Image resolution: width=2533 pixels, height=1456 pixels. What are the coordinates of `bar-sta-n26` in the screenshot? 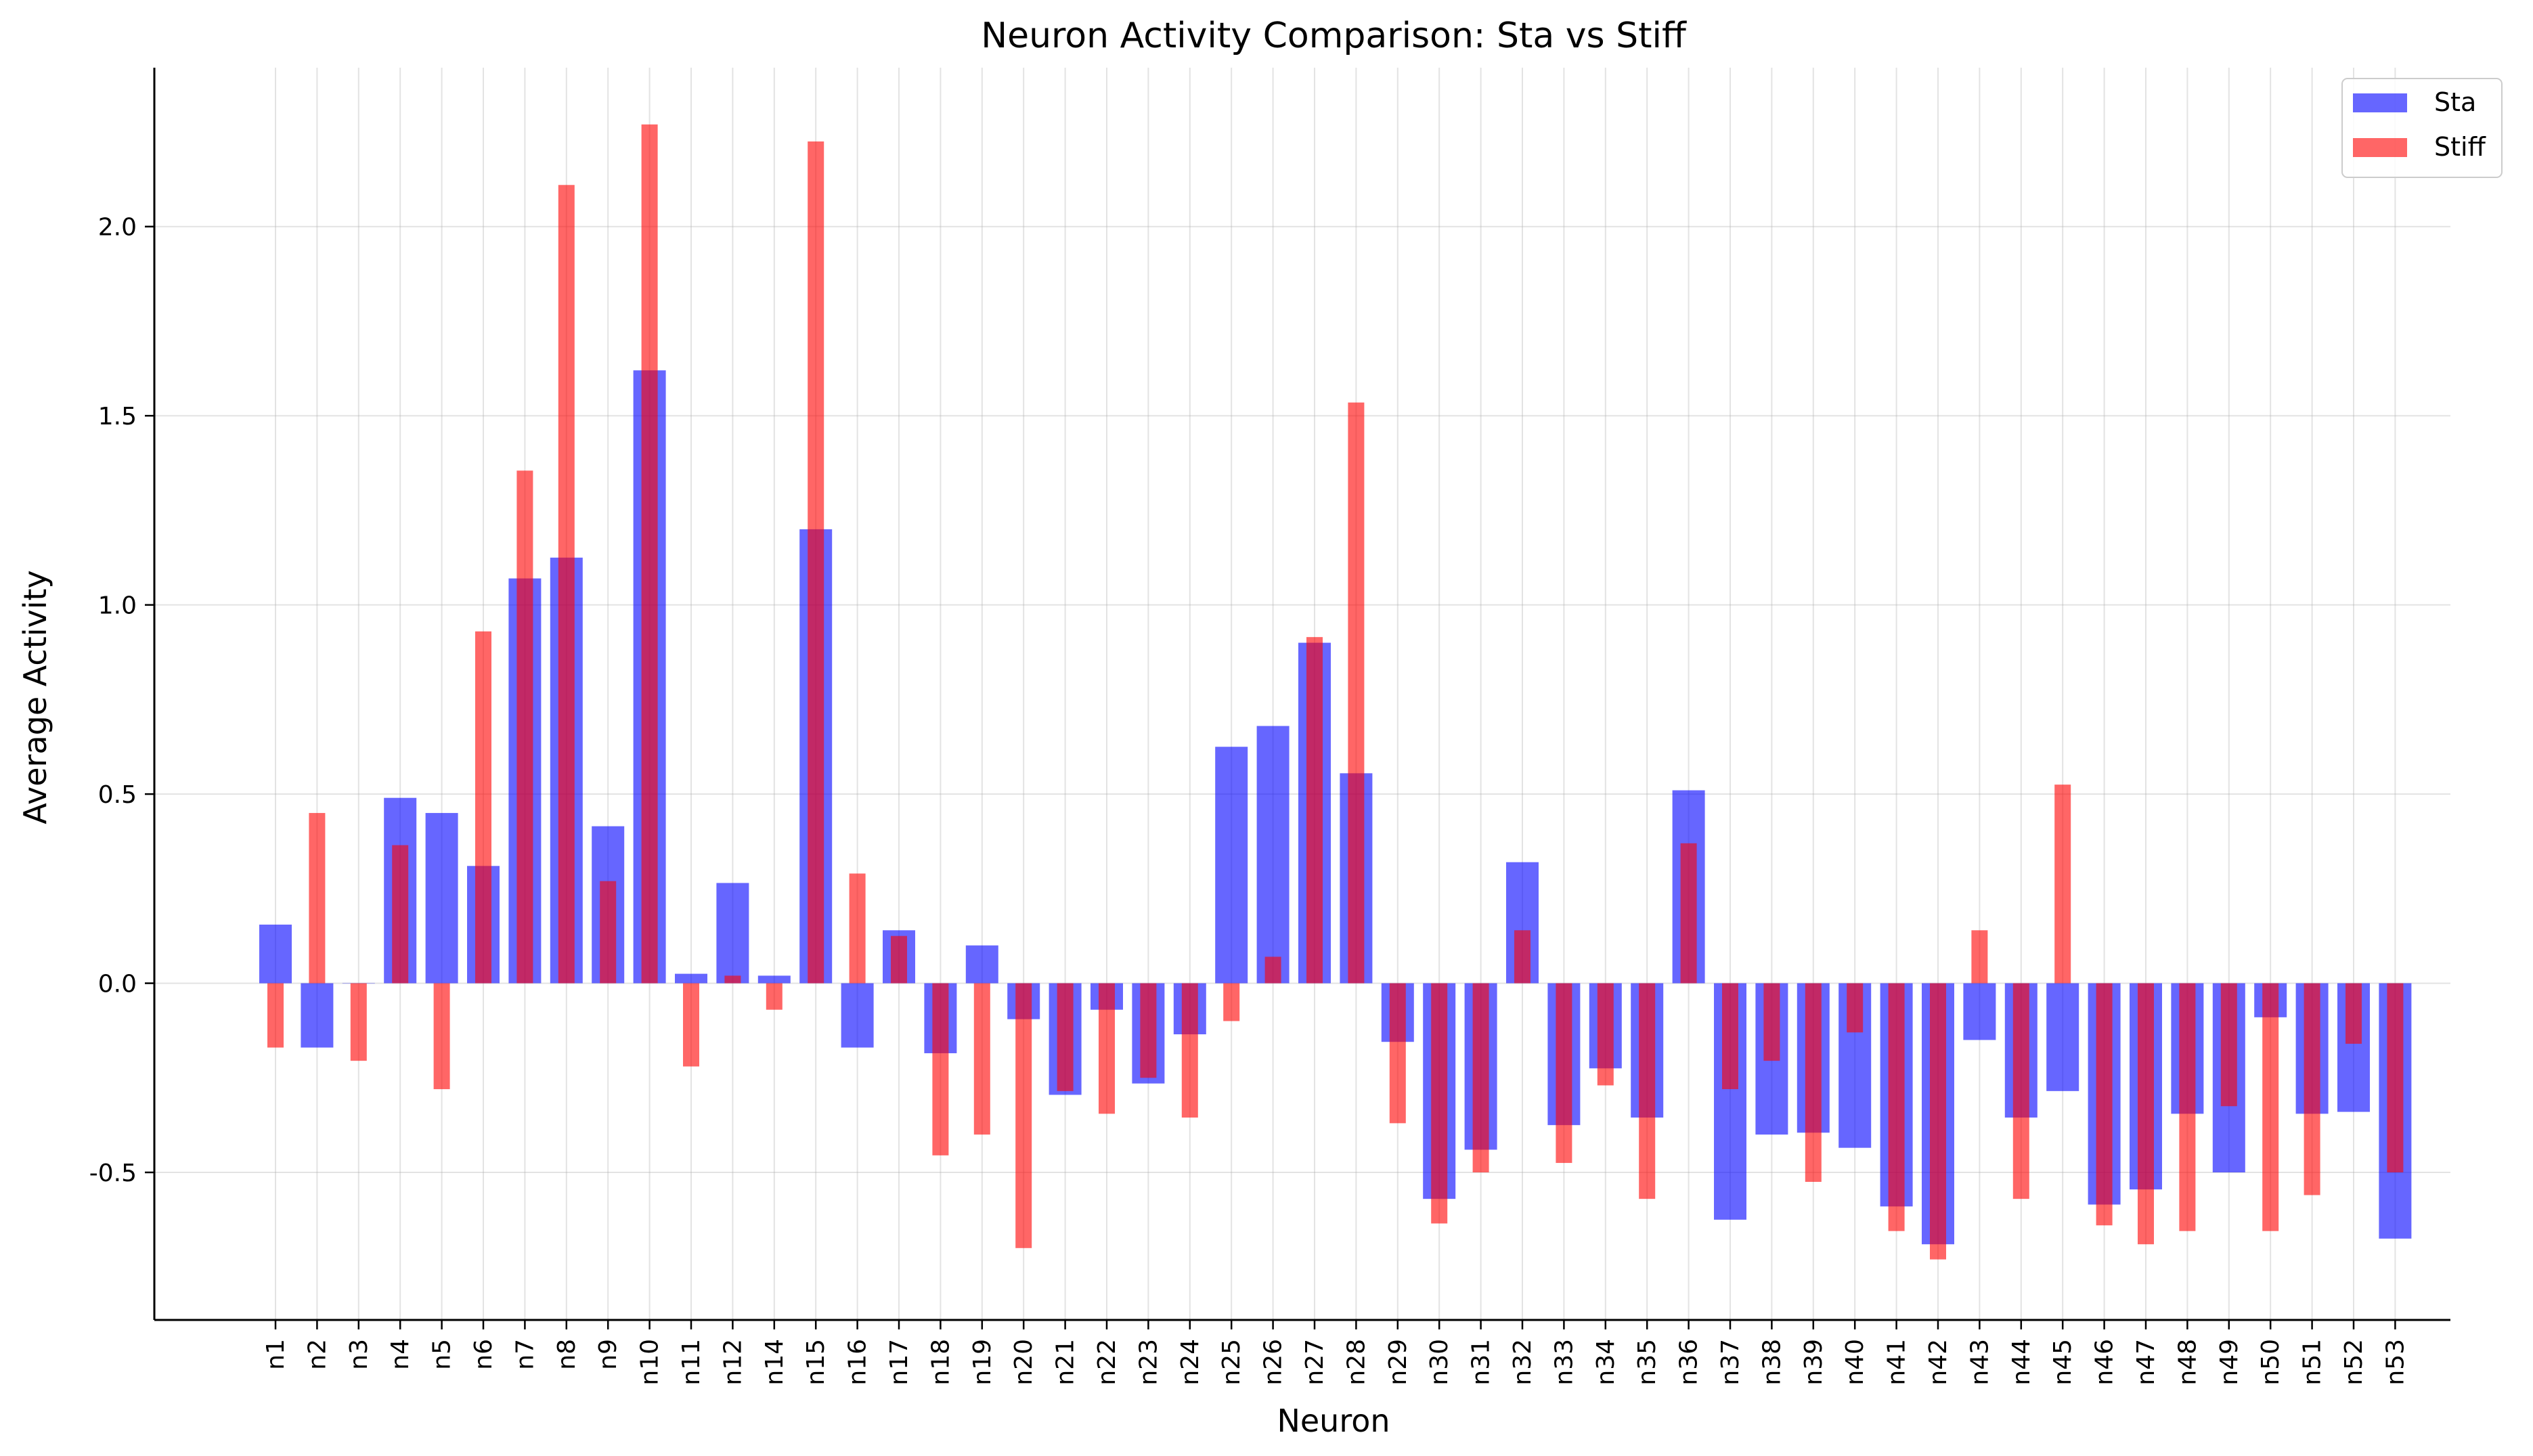 It's located at (1273, 855).